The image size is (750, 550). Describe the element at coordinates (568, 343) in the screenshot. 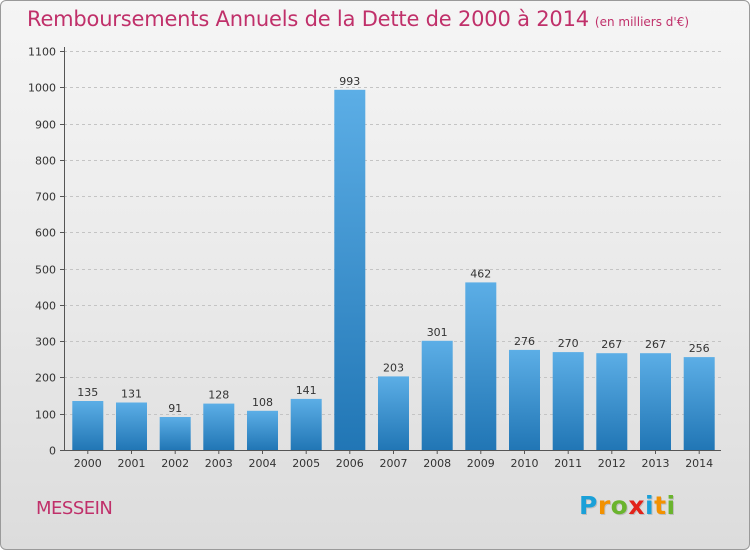

I see `bar-value-label: 270` at that location.